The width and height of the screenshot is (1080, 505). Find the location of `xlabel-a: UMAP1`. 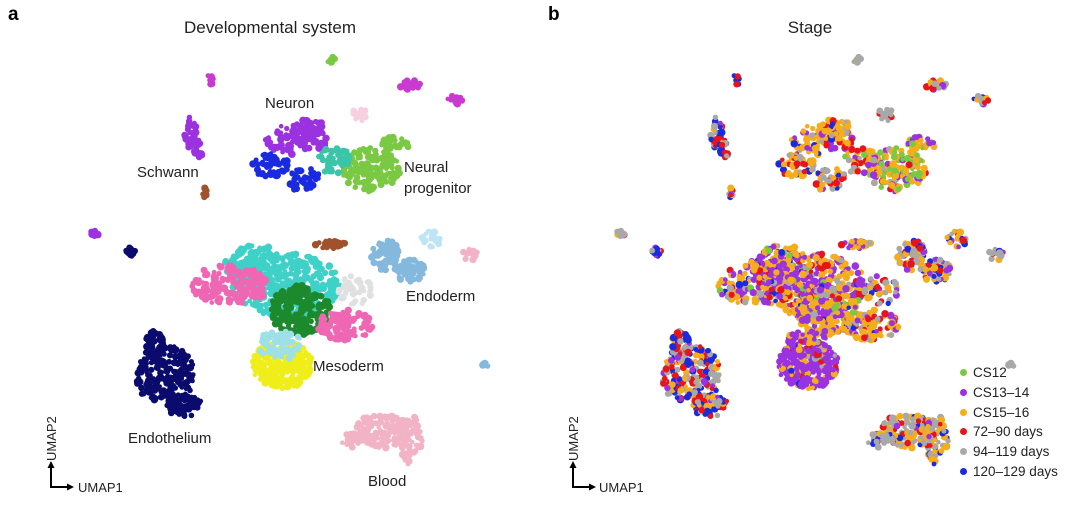

xlabel-a: UMAP1 is located at coordinates (100, 487).